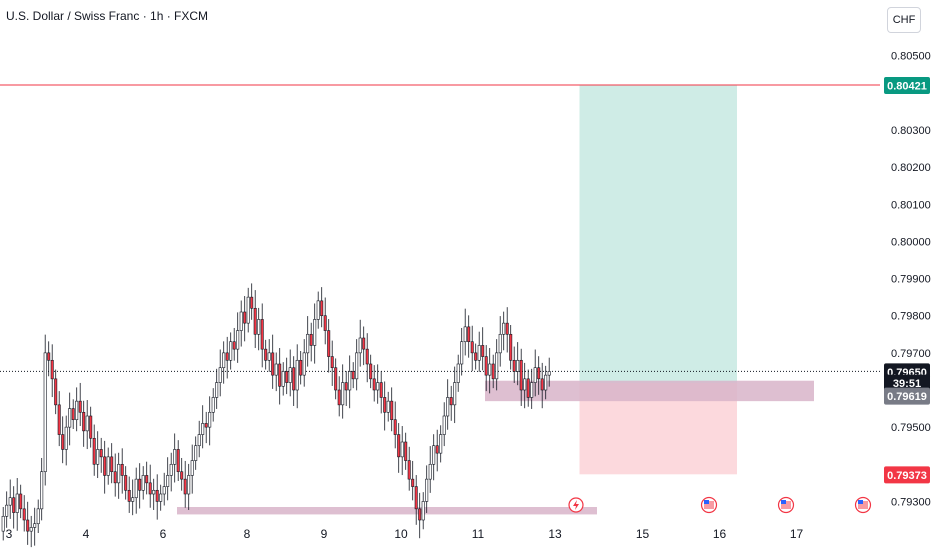 Image resolution: width=932 pixels, height=550 pixels. What do you see at coordinates (478, 534) in the screenshot?
I see `x-tick-label: 11` at bounding box center [478, 534].